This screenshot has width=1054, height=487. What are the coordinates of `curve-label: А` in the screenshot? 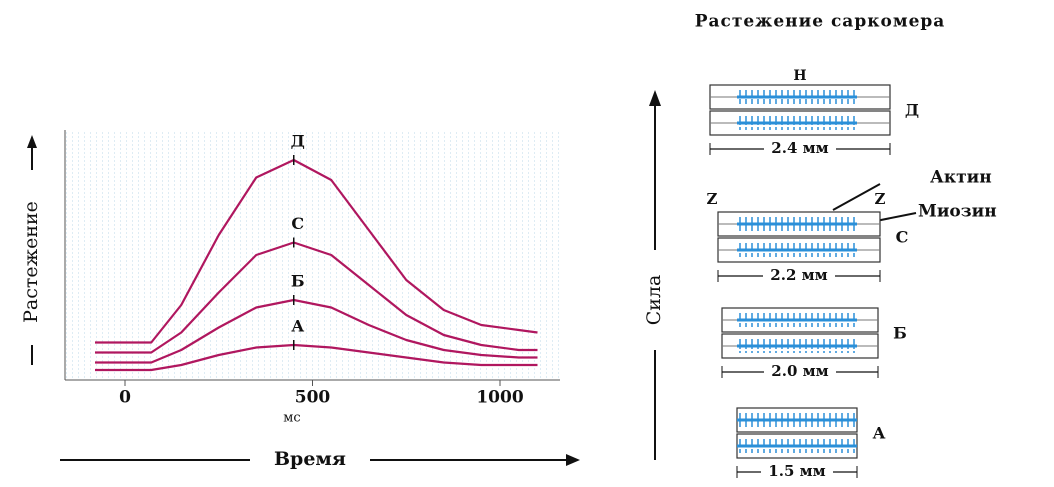 It's located at (297, 326).